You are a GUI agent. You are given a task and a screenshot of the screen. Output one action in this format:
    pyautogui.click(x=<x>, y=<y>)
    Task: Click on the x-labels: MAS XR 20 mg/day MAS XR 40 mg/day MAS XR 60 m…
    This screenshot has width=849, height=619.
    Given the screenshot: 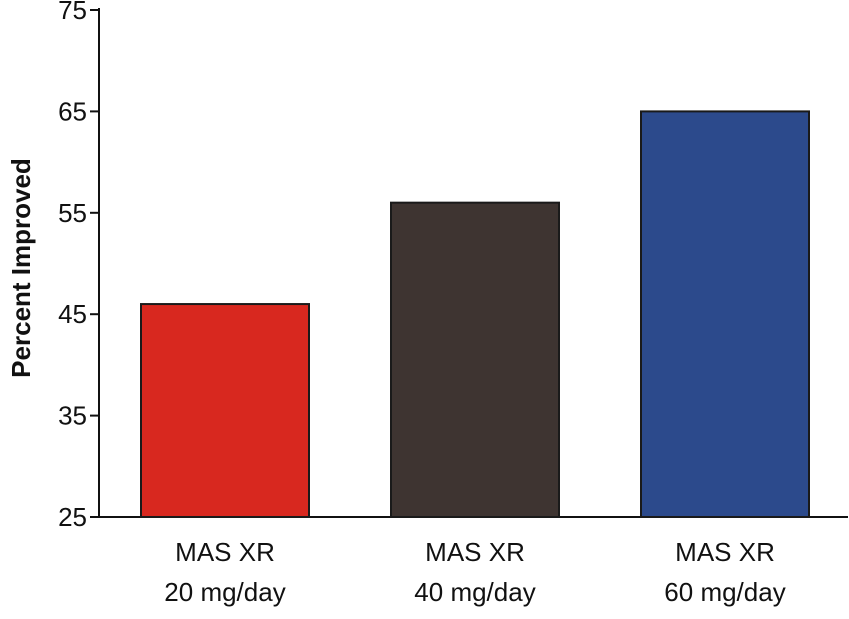 What is the action you would take?
    pyautogui.click(x=474, y=572)
    